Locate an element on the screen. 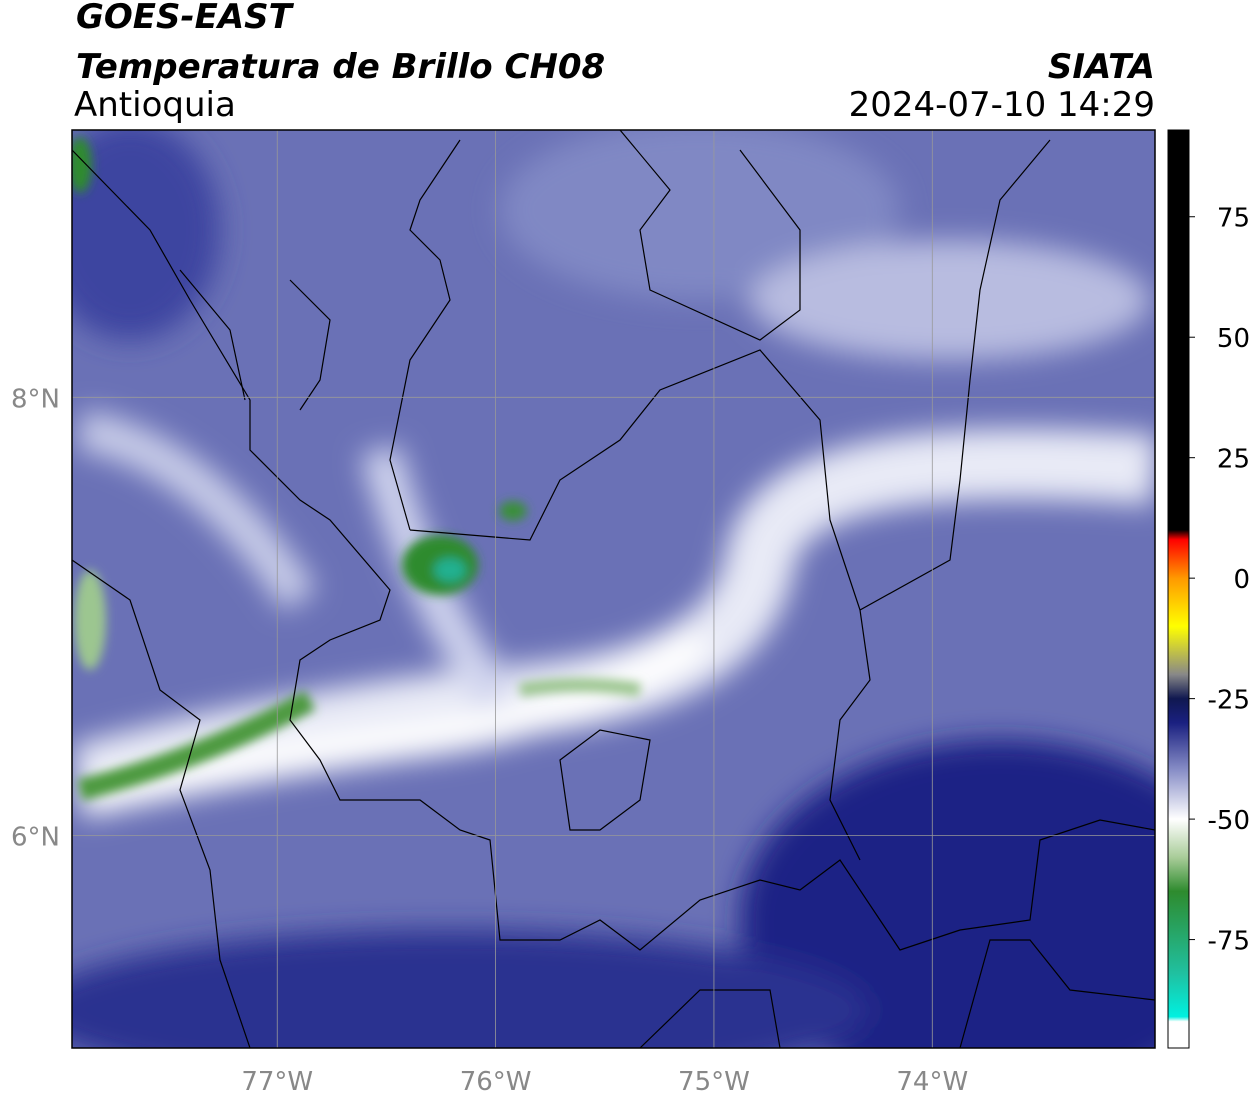 The image size is (1252, 1103). colorbar-tick-label: -75 is located at coordinates (1229, 942).